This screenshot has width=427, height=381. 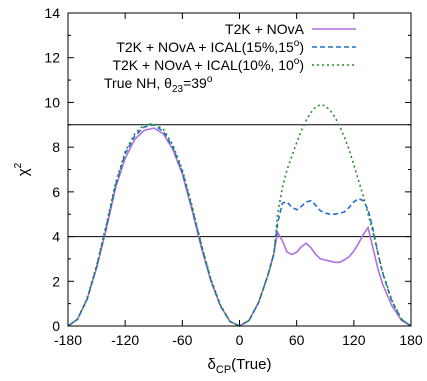 What do you see at coordinates (240, 366) in the screenshot?
I see `x-axis-title: δCP(True)` at bounding box center [240, 366].